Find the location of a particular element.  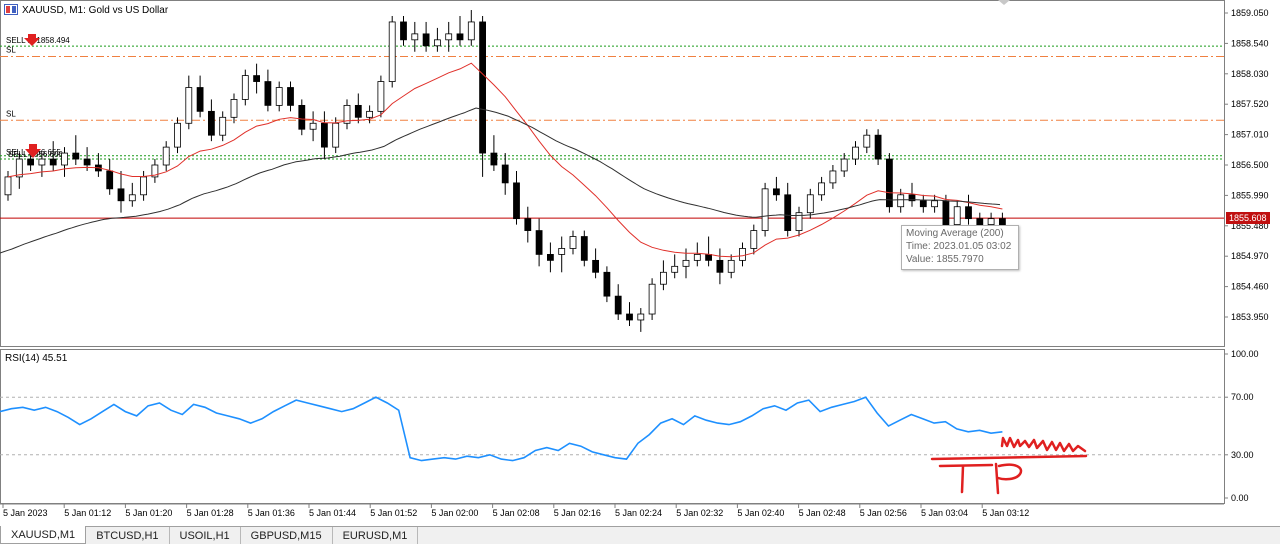

tooltip-name: Moving Average (200) is located at coordinates (955, 233).